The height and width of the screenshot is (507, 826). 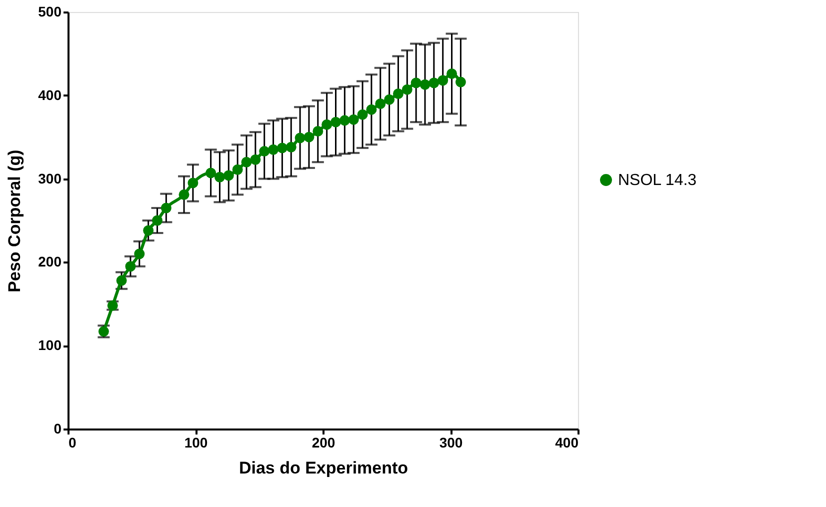 I want to click on x-tick-label: 100, so click(x=196, y=442).